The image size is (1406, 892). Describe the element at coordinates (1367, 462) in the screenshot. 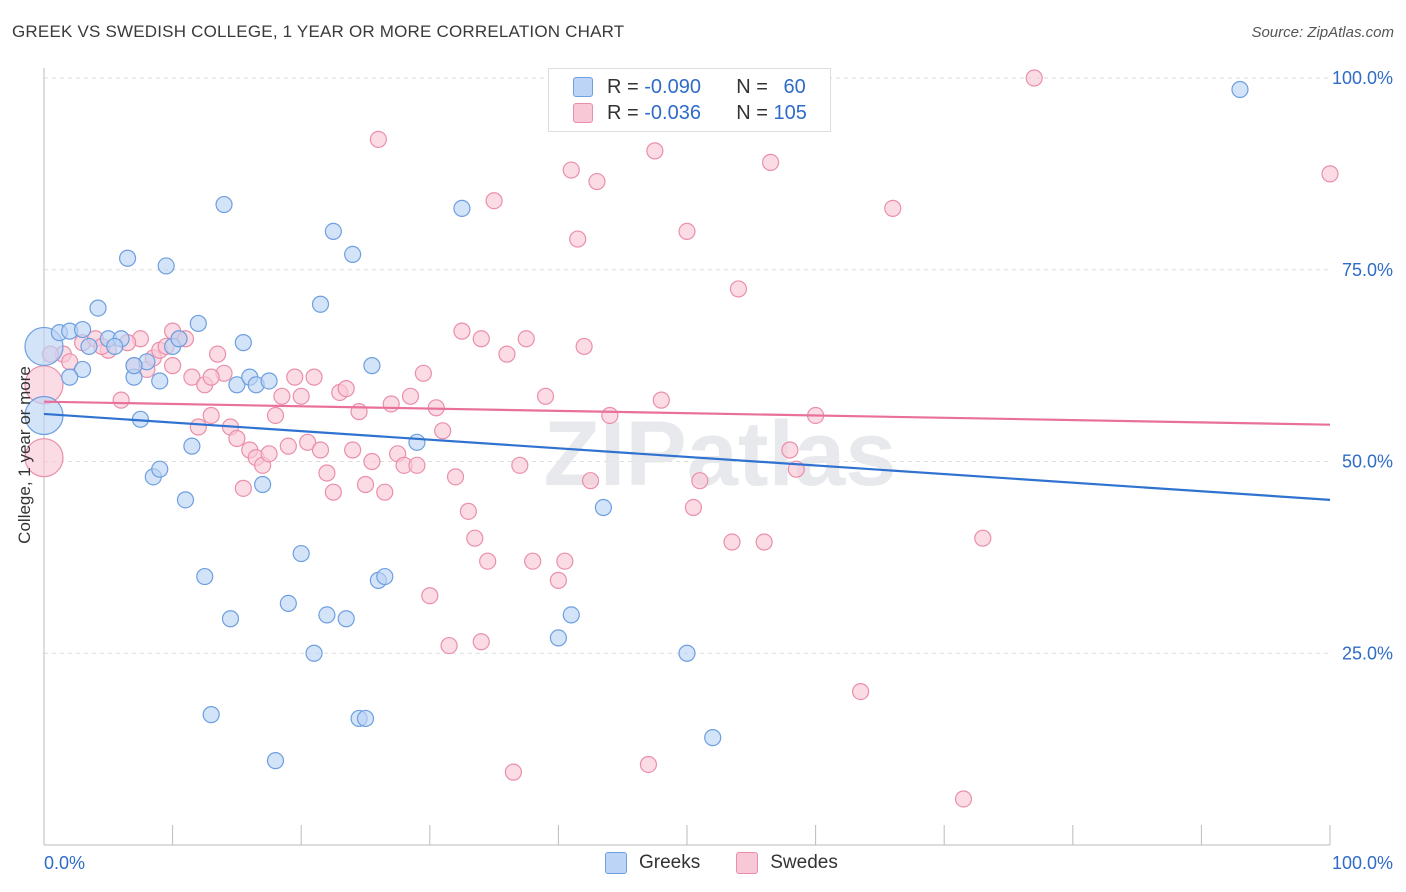

I see `y-tick-label: 50.0%` at that location.